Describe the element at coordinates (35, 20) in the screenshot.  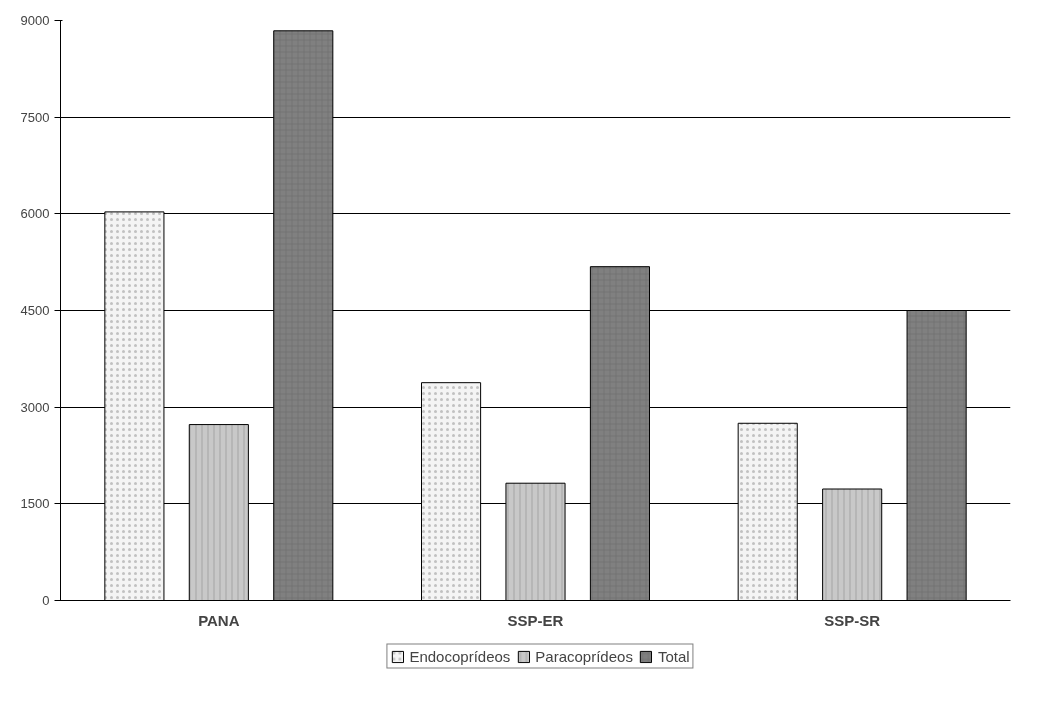
I see `y-tick-label: 9000` at that location.